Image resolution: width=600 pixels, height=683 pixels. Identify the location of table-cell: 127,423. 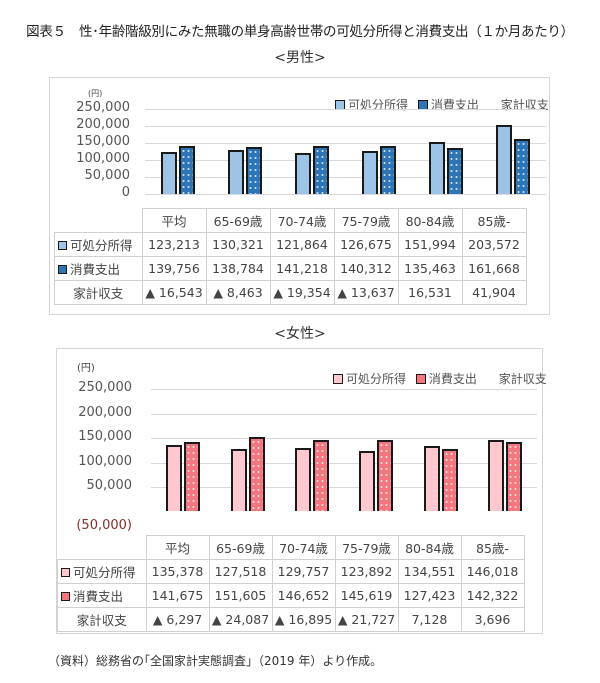
(429, 595).